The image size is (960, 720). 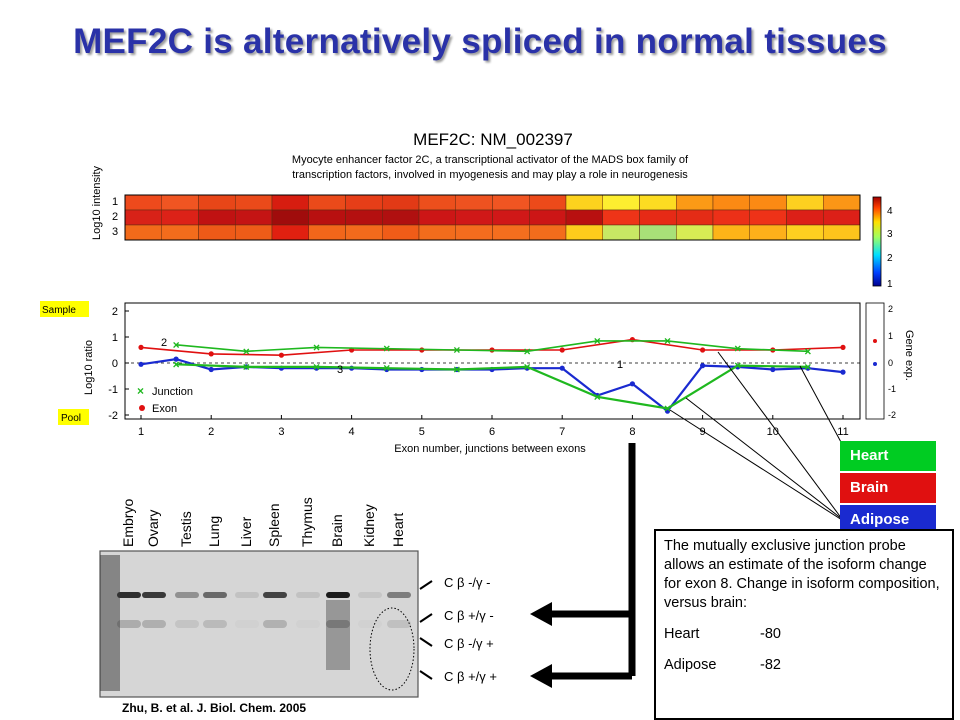 I want to click on gene-exp-tick: -1, so click(x=892, y=389).